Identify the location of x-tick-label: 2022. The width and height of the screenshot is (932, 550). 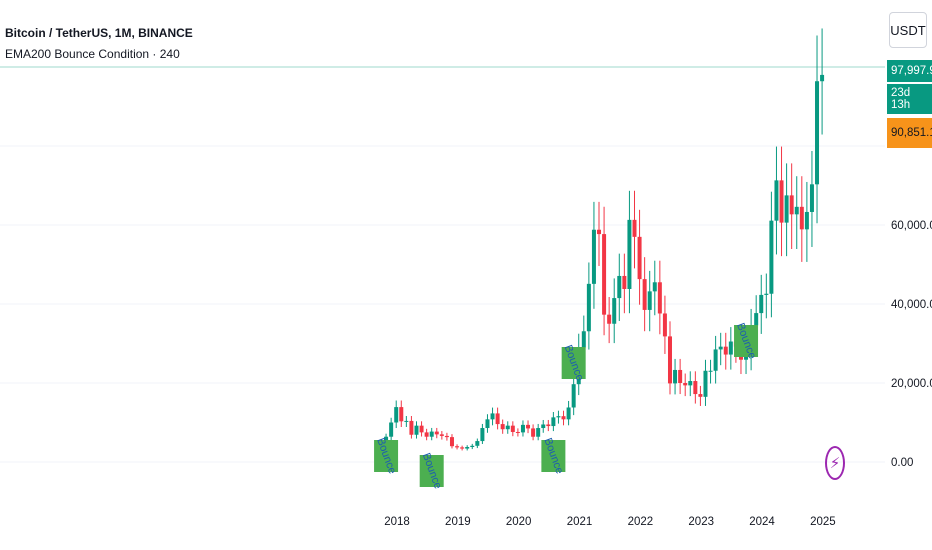
(641, 522).